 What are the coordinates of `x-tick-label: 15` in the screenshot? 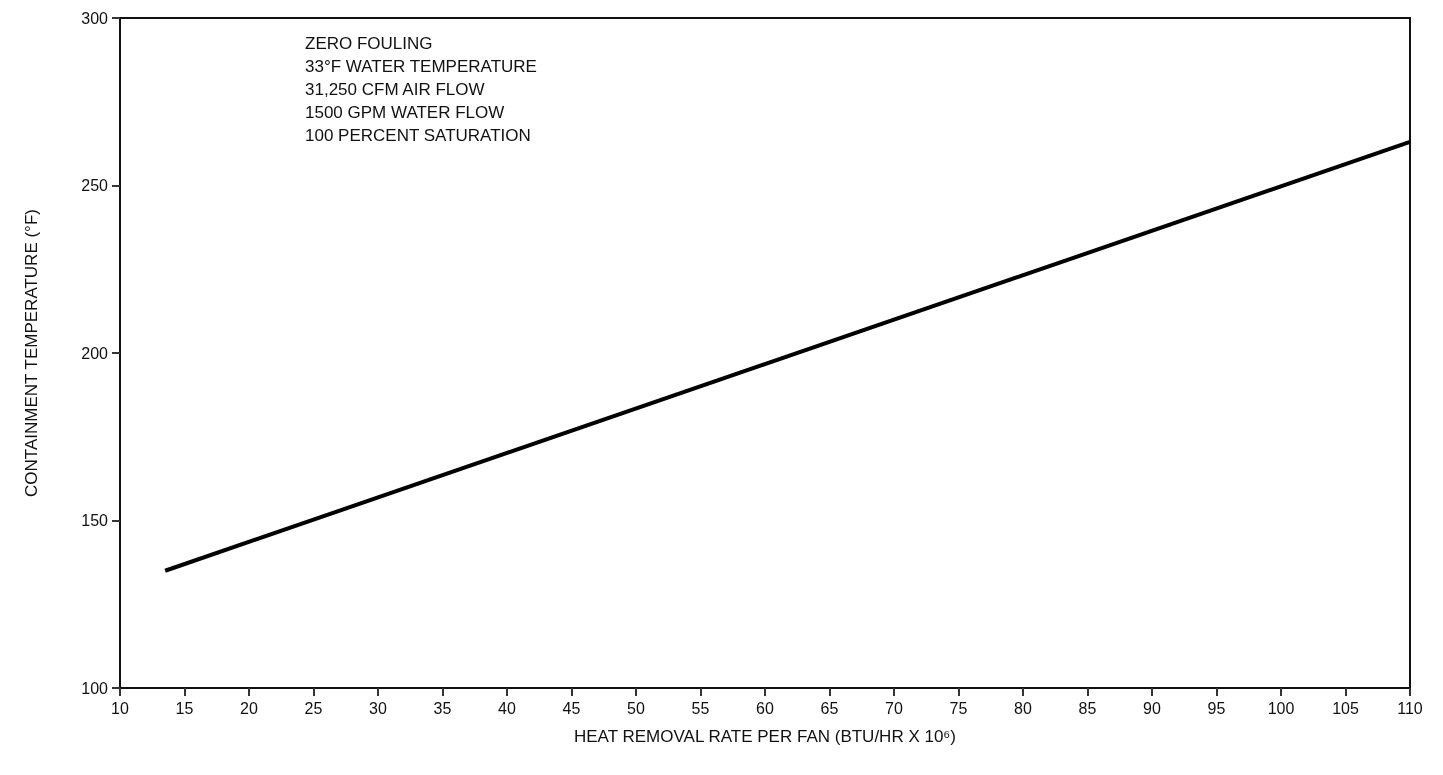 It's located at (184, 708).